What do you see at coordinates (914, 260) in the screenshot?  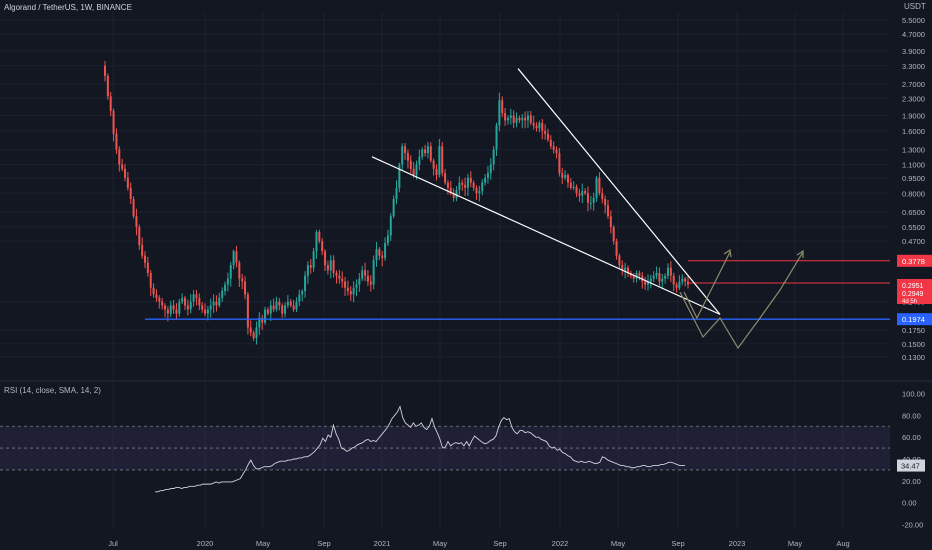 I see `price-label: 0.3778` at bounding box center [914, 260].